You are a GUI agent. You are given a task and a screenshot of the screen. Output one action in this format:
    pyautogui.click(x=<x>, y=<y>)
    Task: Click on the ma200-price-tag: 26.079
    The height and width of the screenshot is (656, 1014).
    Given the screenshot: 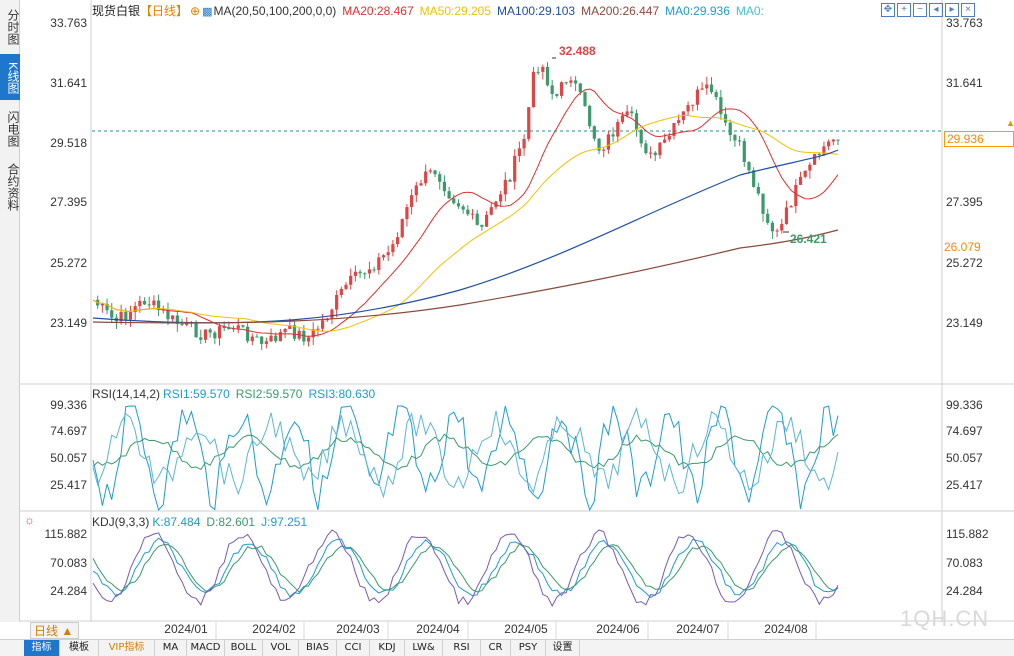 What is the action you would take?
    pyautogui.click(x=962, y=247)
    